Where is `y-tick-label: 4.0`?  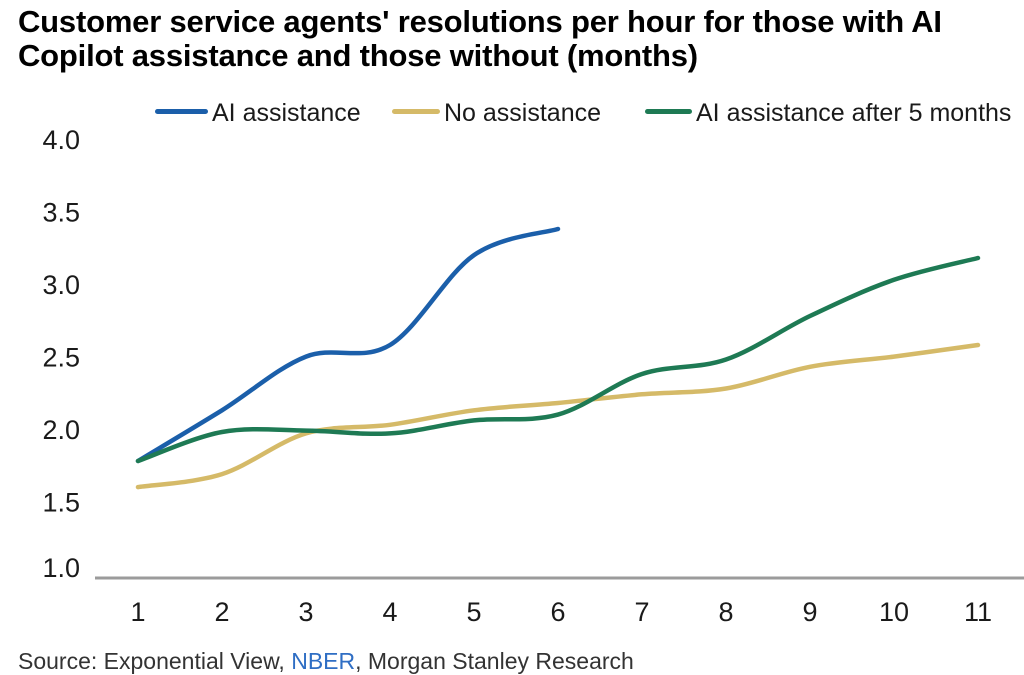 y-tick-label: 4.0 is located at coordinates (61, 140).